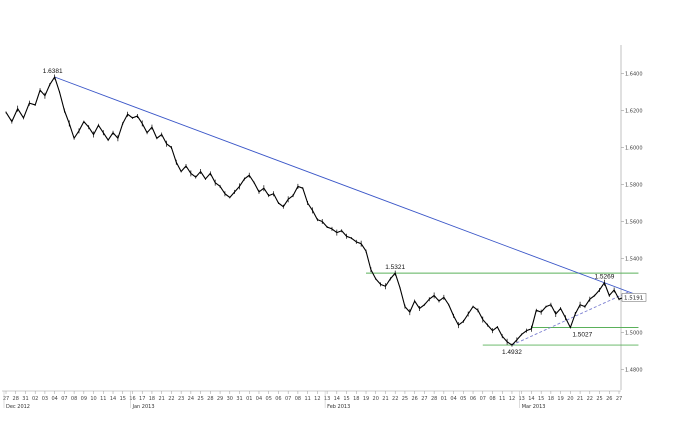 This screenshot has height=426, width=681. Describe the element at coordinates (634, 260) in the screenshot. I see `y-tick-label: 1.5400` at that location.